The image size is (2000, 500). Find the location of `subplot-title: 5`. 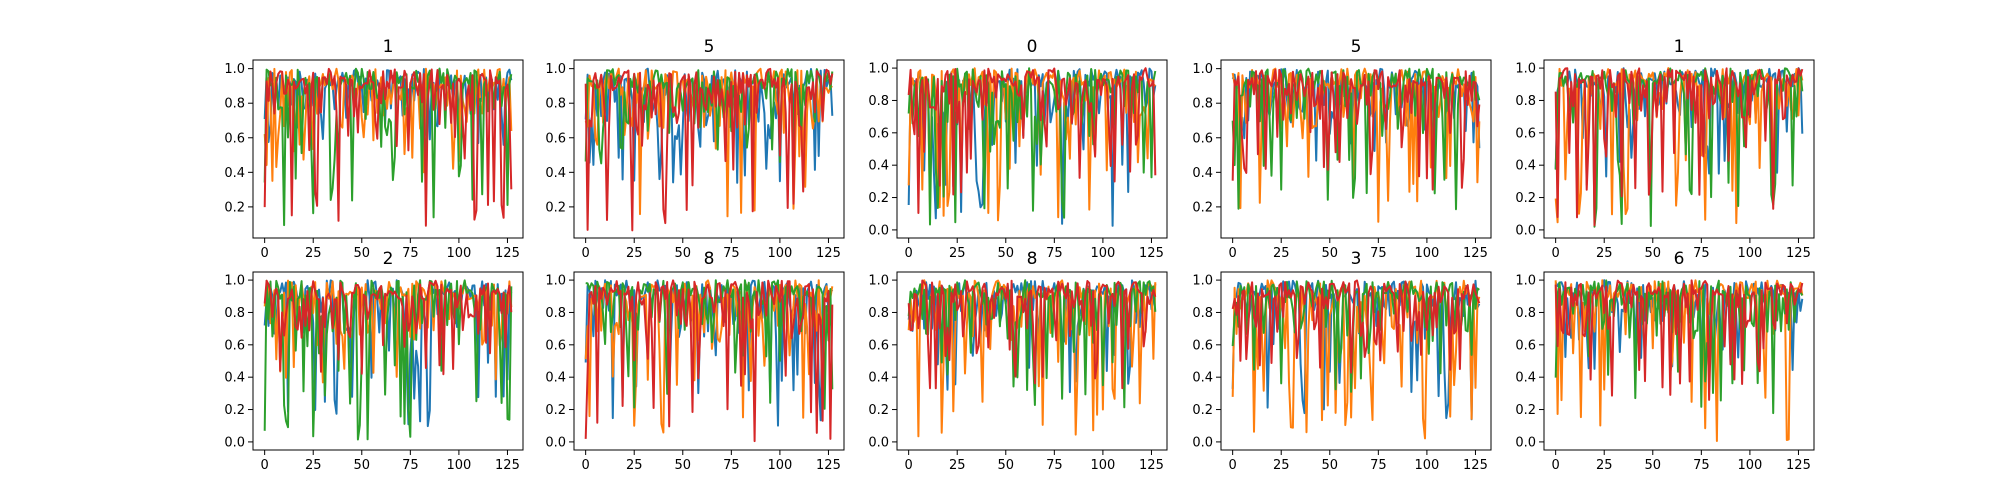

subplot-title: 5 is located at coordinates (1356, 47).